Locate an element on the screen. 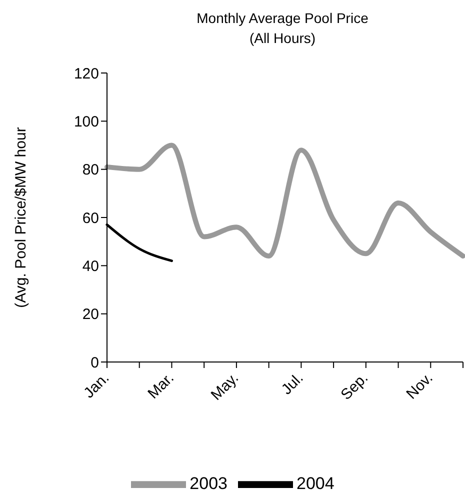  y-tick-label: 20 is located at coordinates (90, 315).